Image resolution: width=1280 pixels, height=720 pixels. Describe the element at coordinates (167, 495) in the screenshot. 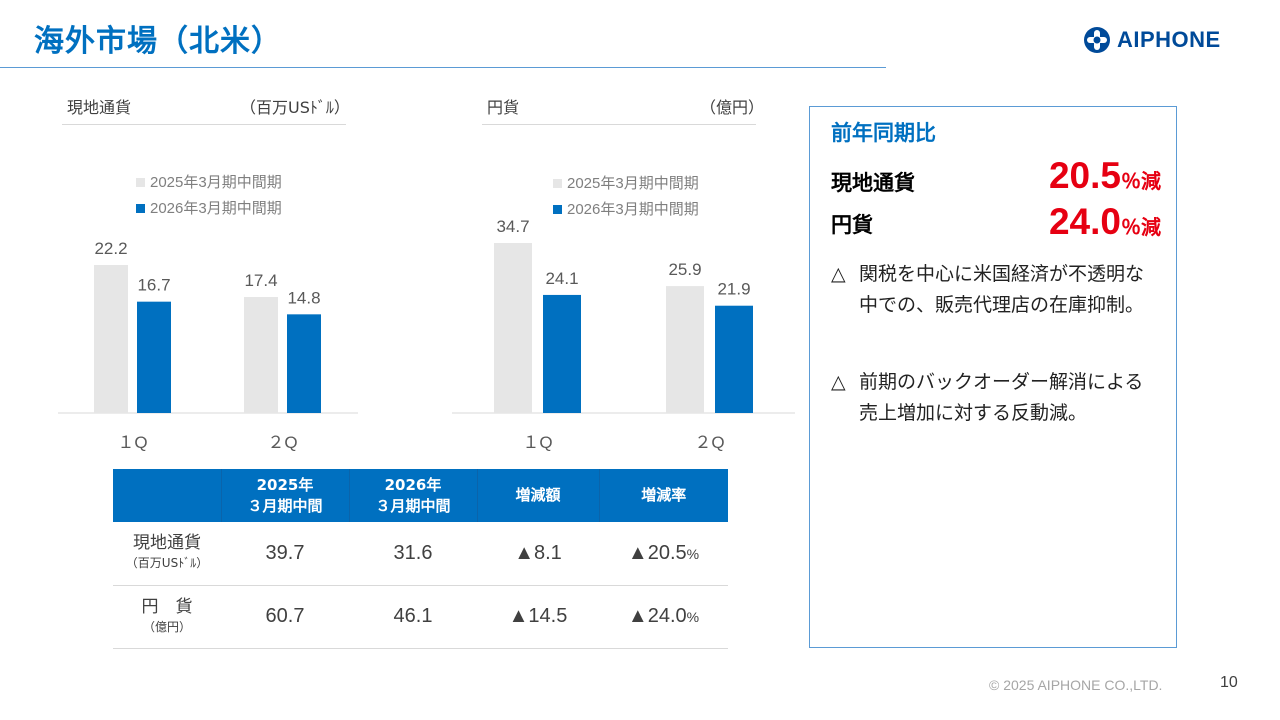

I see `table-header-empty` at that location.